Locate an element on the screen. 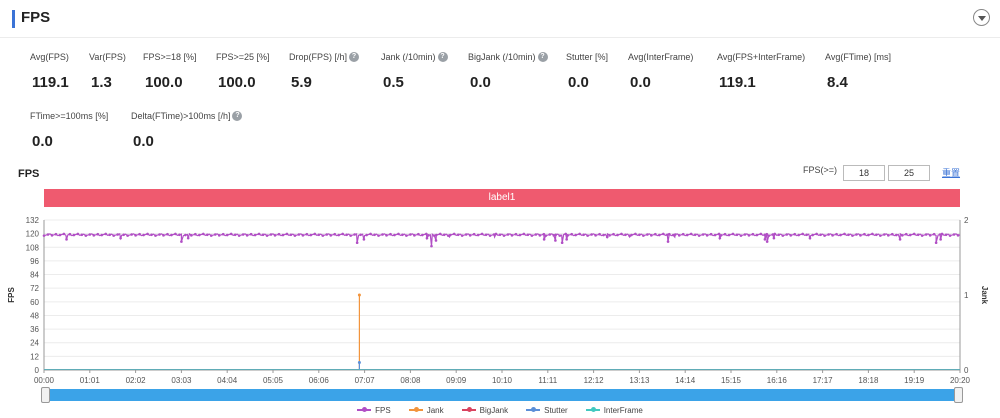 This screenshot has width=1000, height=418. legend-item-jank: Jank is located at coordinates (426, 410).